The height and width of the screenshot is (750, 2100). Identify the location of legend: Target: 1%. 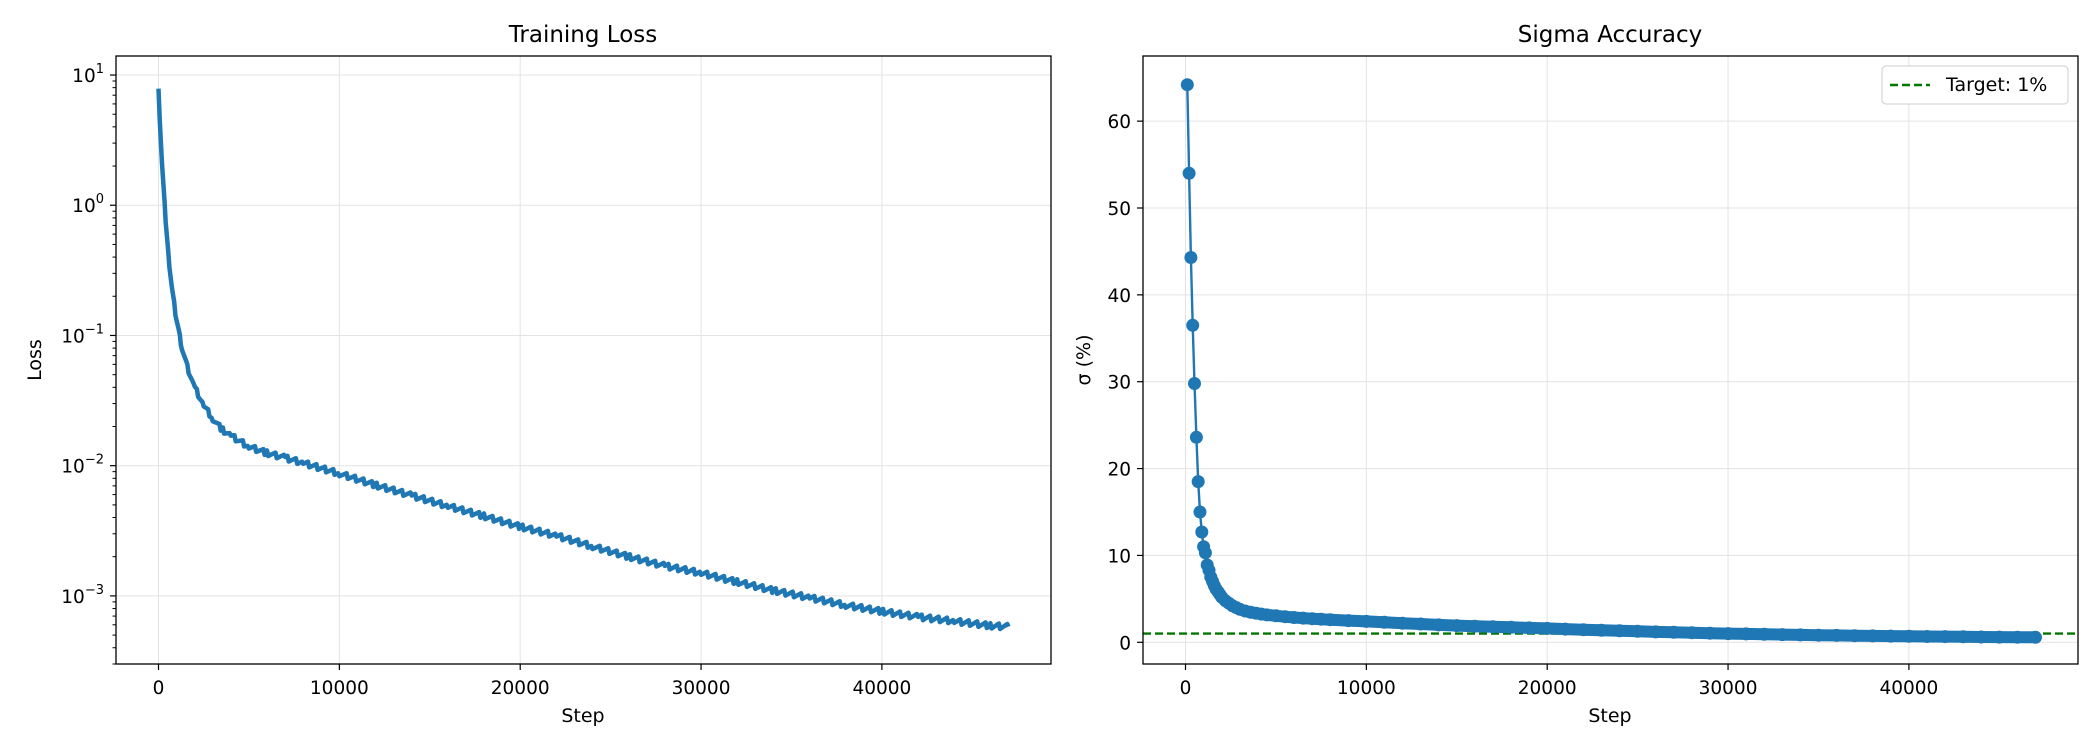
(1975, 85).